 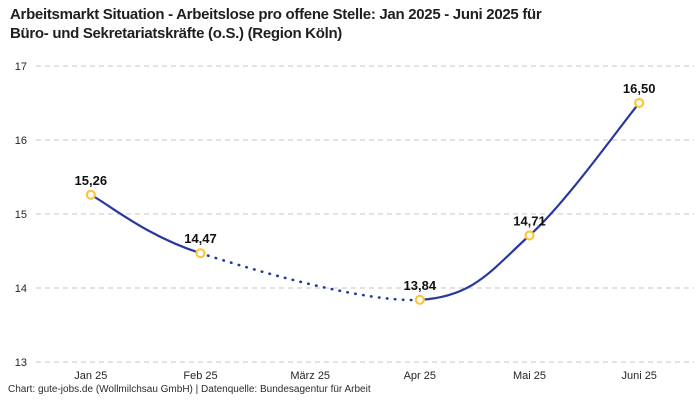 I want to click on x-tick-label: März 25, so click(x=310, y=376).